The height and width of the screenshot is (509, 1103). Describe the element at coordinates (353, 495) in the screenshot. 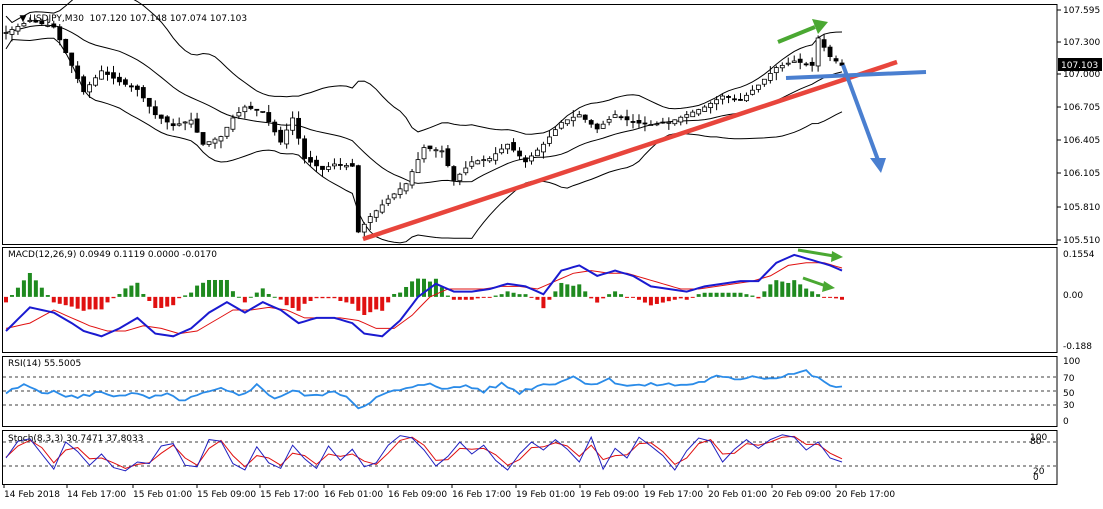

I see `time-tick-label: 16 Feb 01:00` at that location.